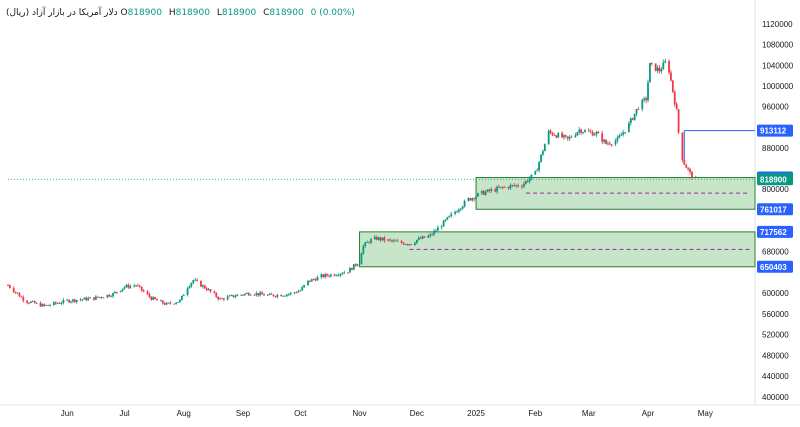  Describe the element at coordinates (775, 148) in the screenshot. I see `y-tick-label: 880000` at that location.